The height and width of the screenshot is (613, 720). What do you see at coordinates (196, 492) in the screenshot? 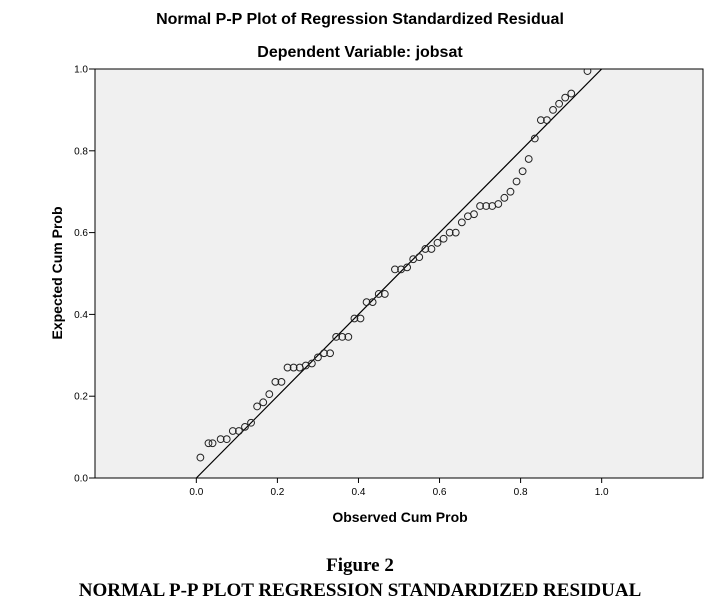
I see `x-tick-label: 0.0` at bounding box center [196, 492].